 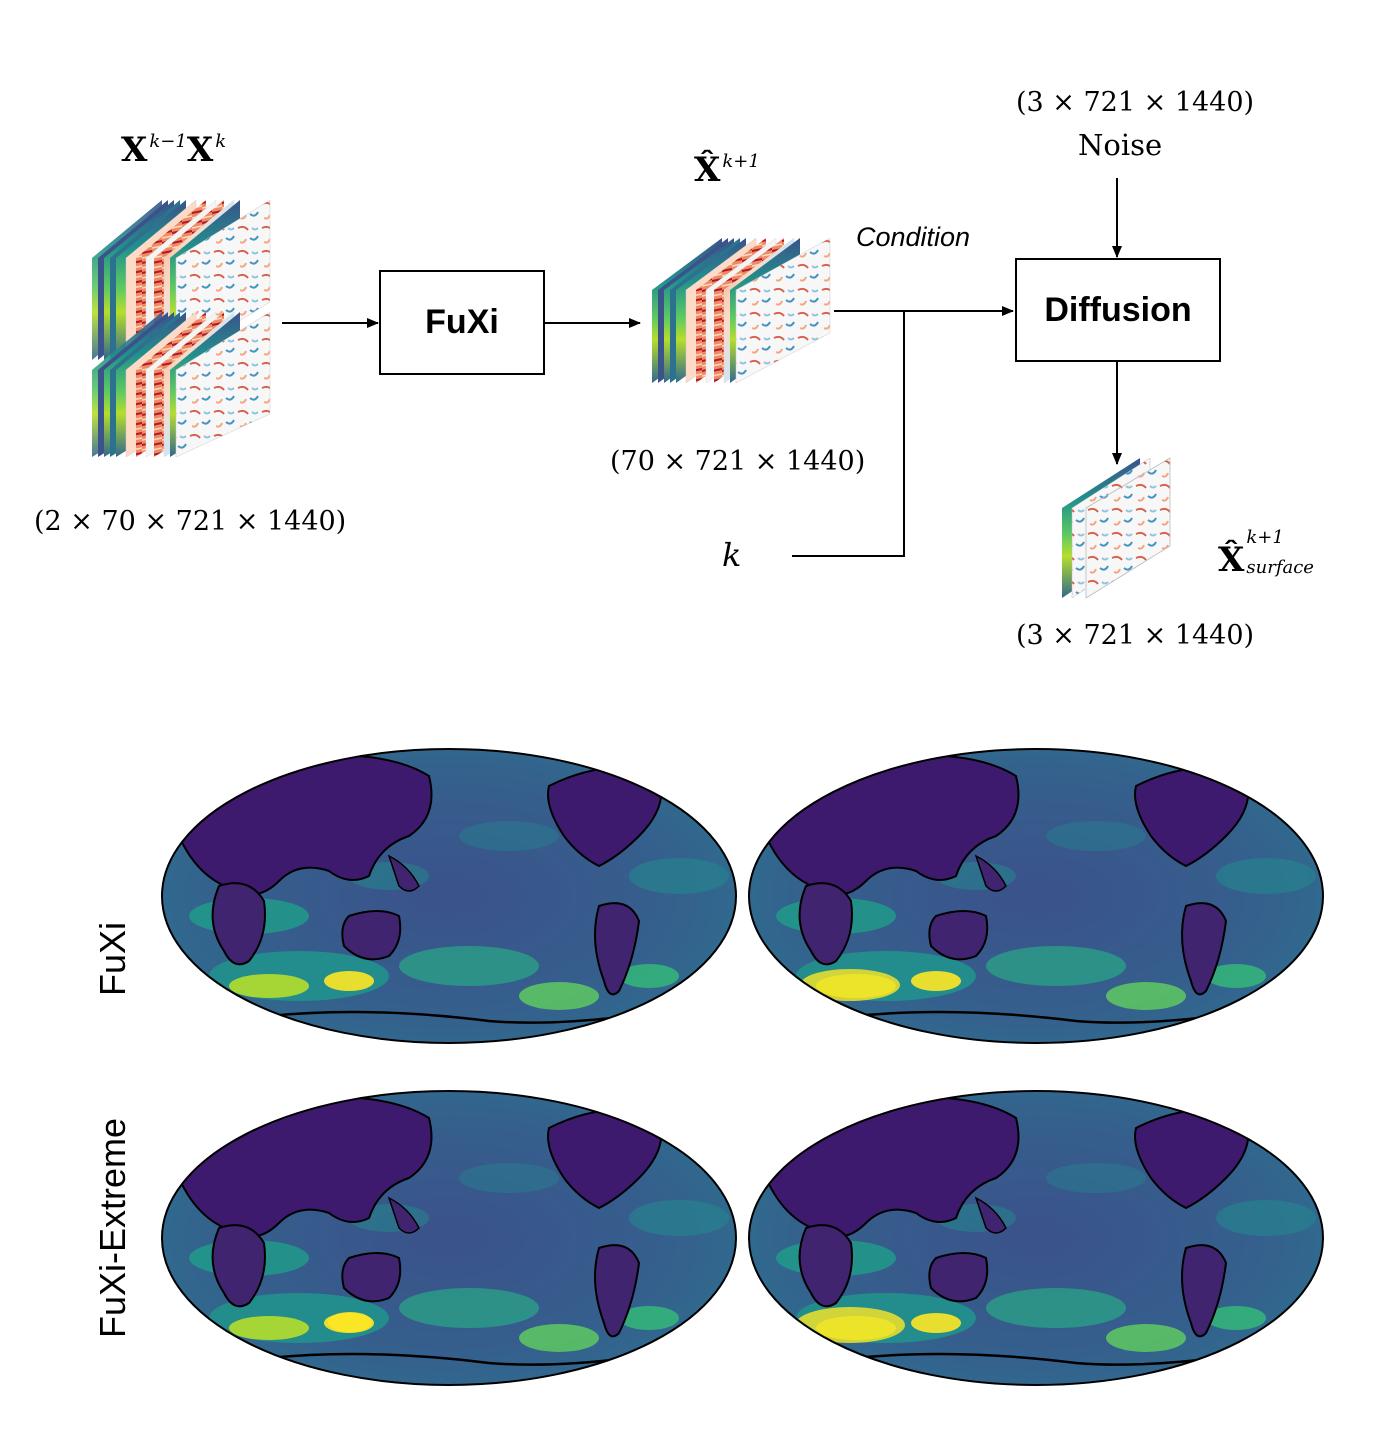 I want to click on map-fuxi-right-border, so click(x=1036, y=896).